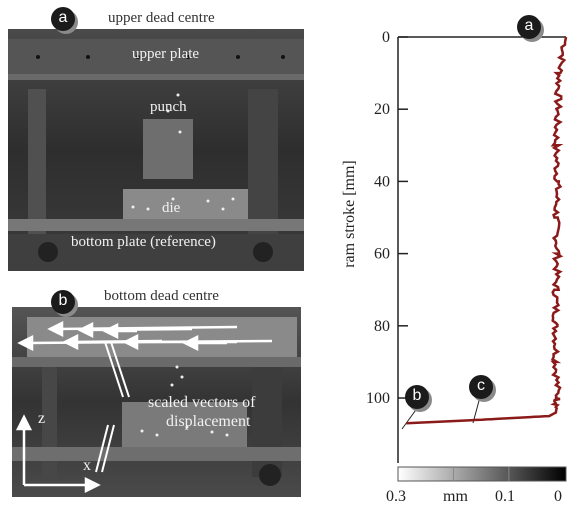  What do you see at coordinates (558, 496) in the screenshot?
I see `colorbar-tick-0: 0` at bounding box center [558, 496].